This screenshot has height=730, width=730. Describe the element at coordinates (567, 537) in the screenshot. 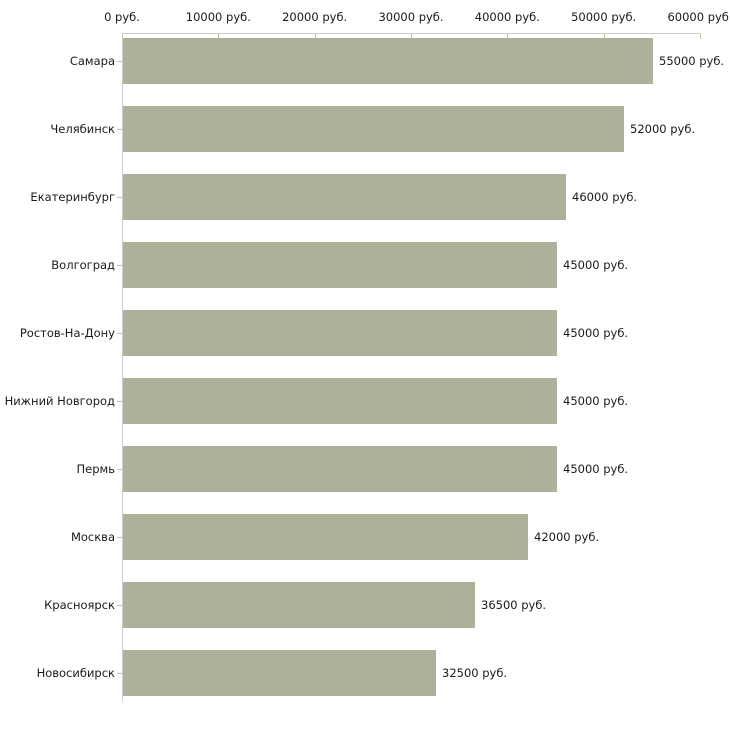

I see `bar-value-label: 42000 руб.` at that location.